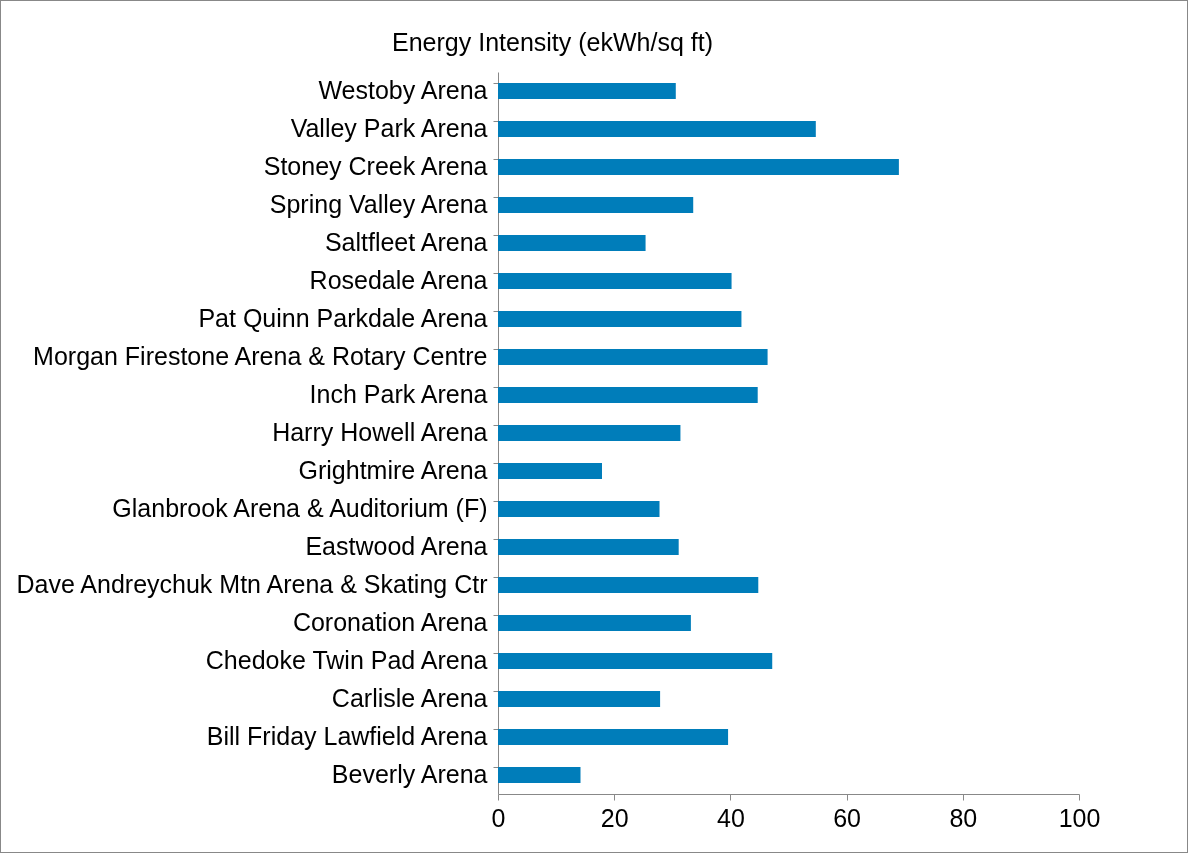 The image size is (1190, 855). What do you see at coordinates (498, 817) in the screenshot?
I see `x-tick-label: 0` at bounding box center [498, 817].